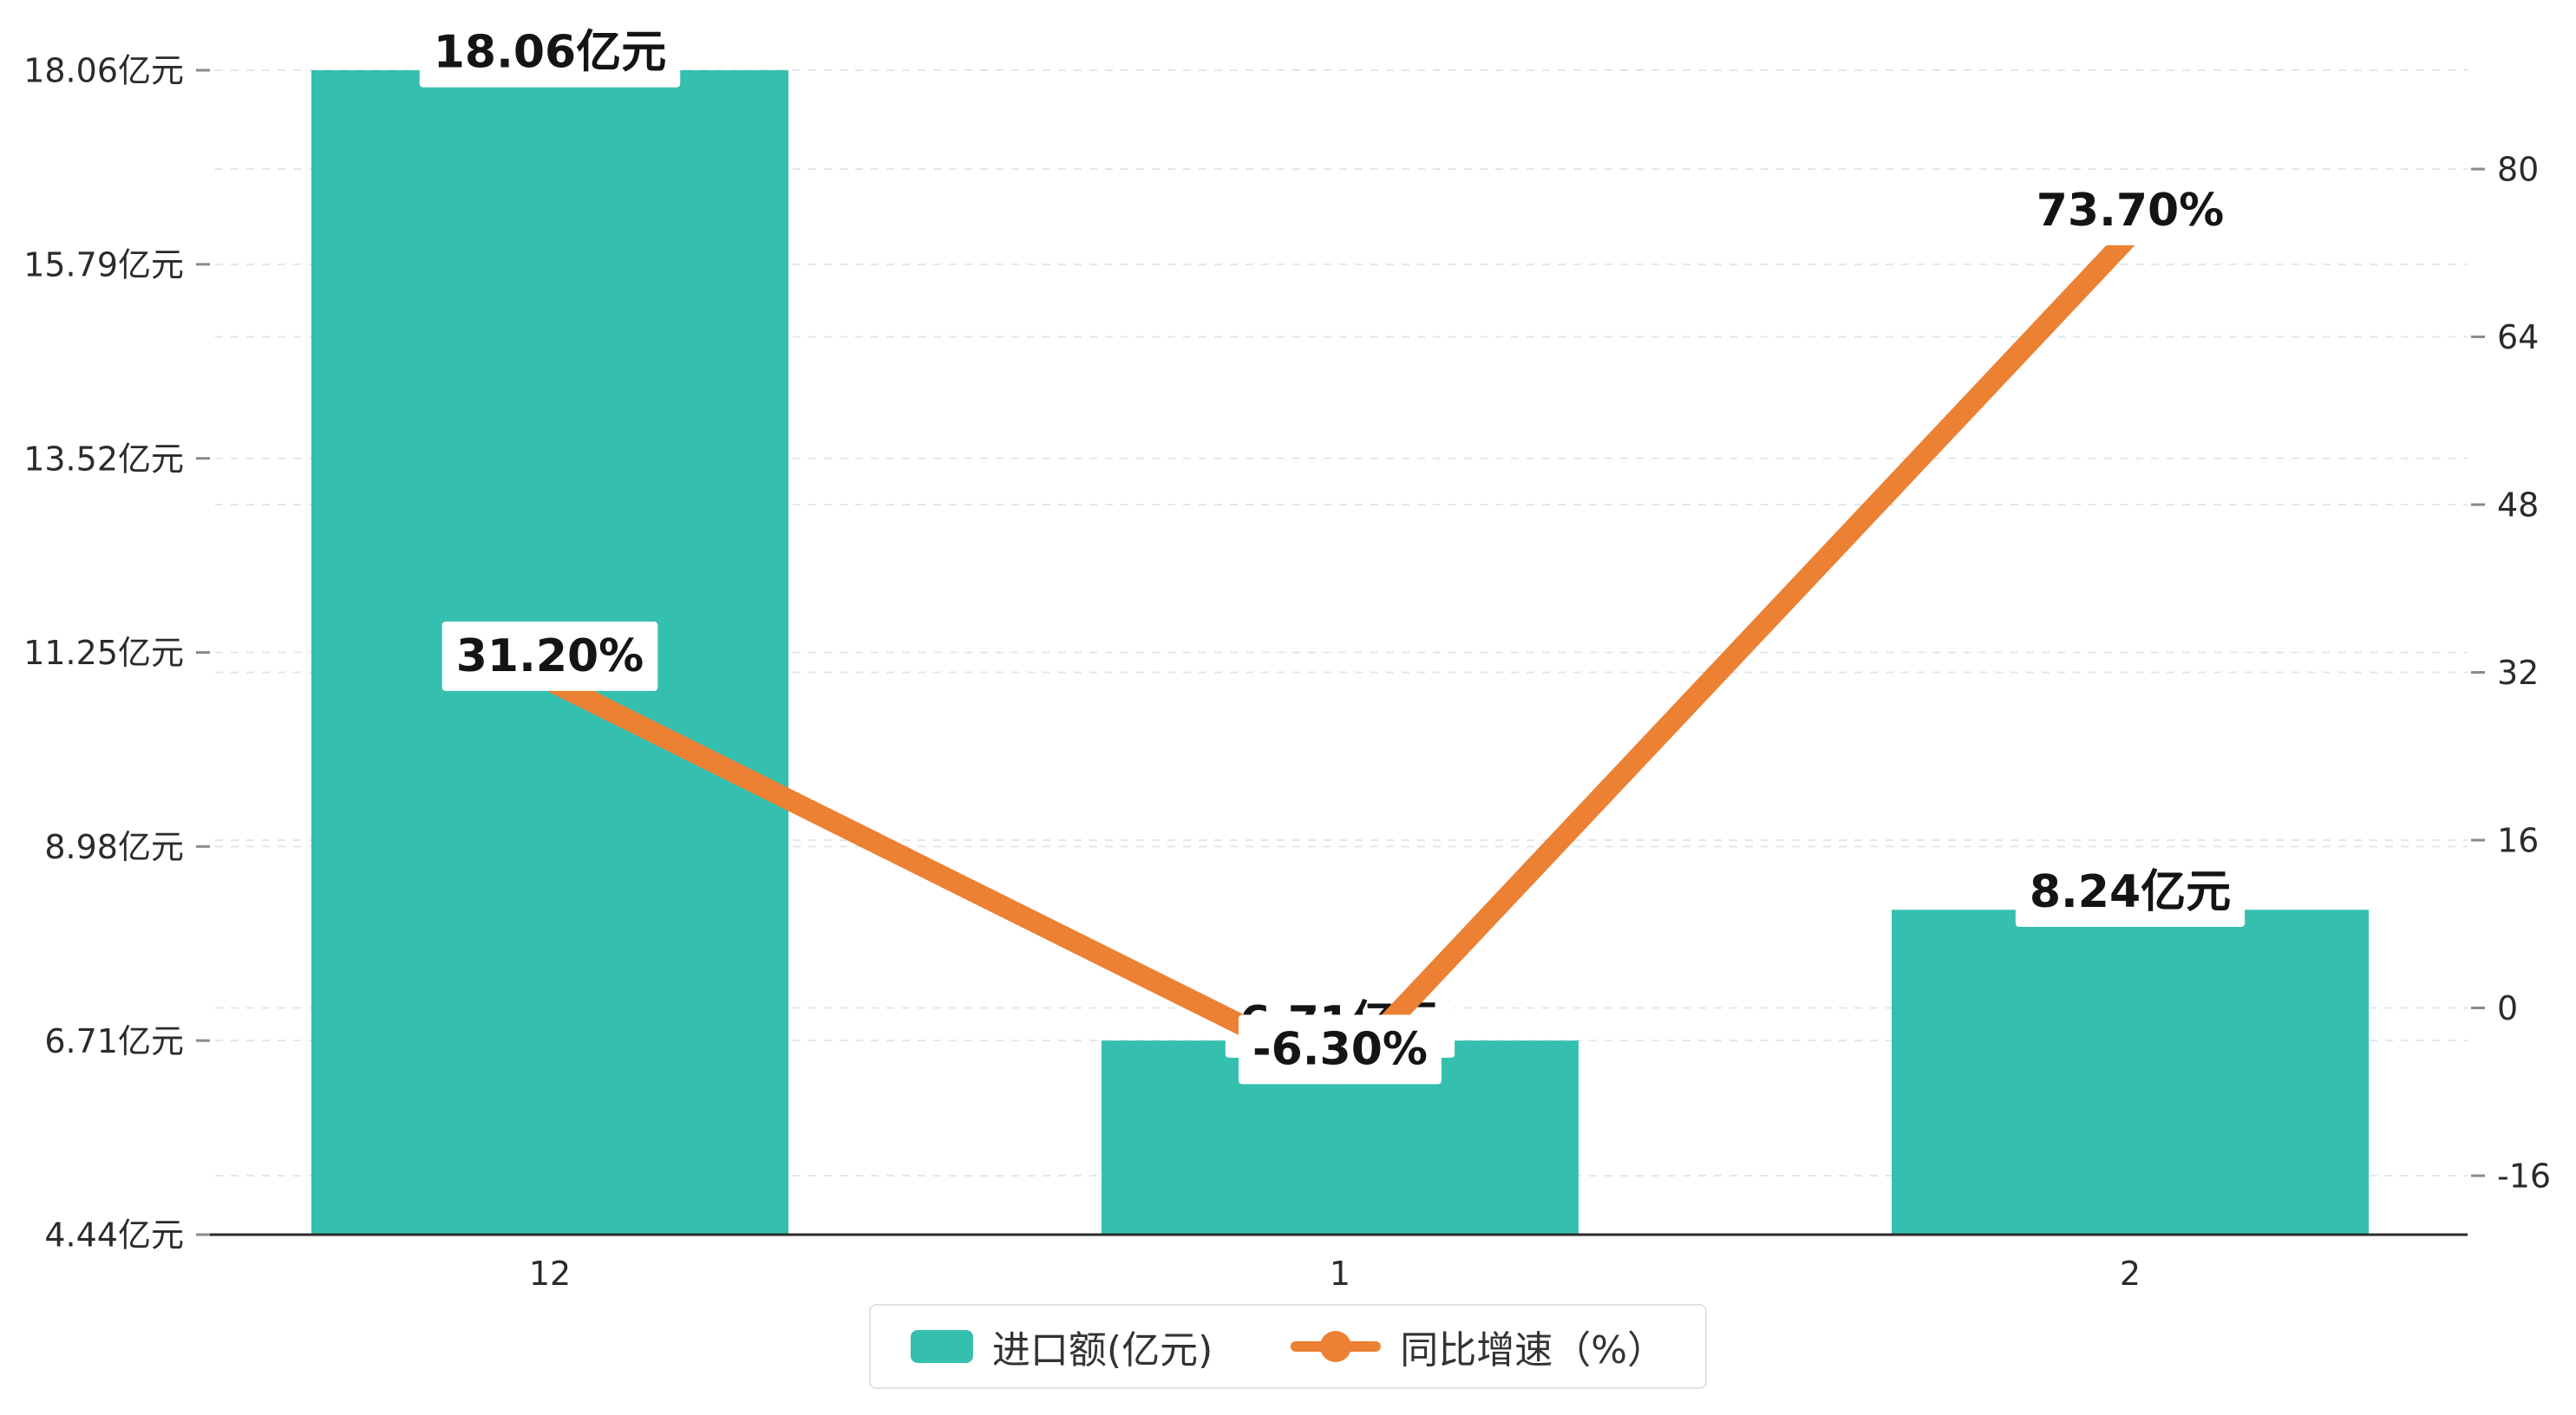 This screenshot has width=2576, height=1415. I want to click on right-axis-label: 64, so click(2518, 337).